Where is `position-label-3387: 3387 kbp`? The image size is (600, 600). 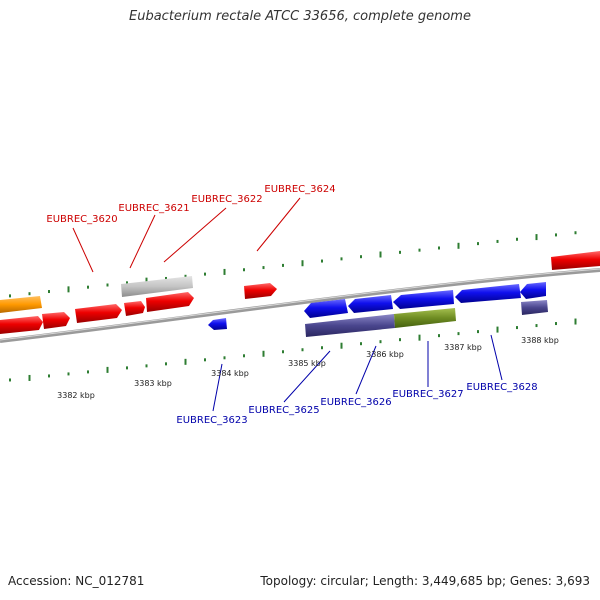
position-label-3387: 3387 kbp is located at coordinates (463, 347).